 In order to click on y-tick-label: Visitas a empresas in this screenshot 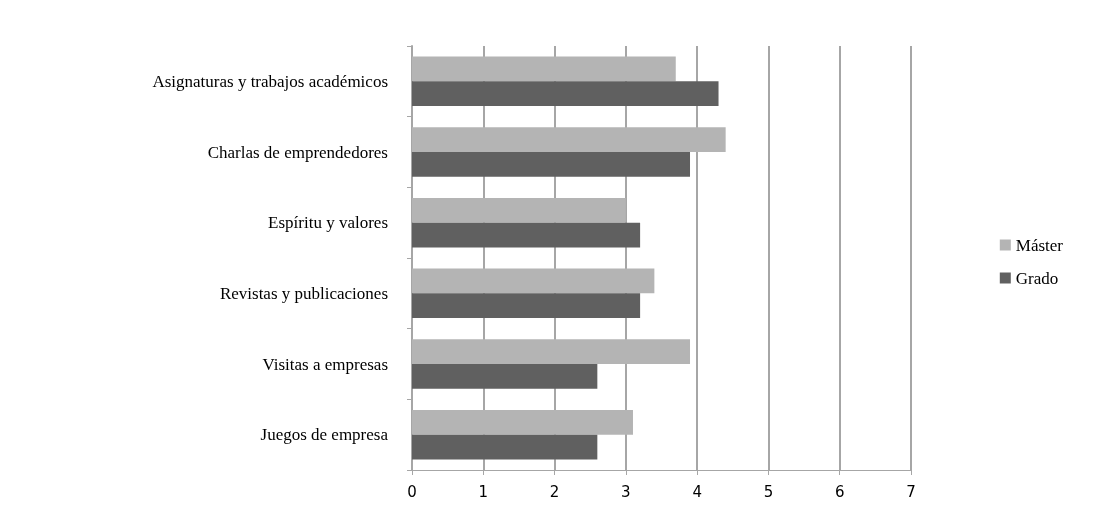, I will do `click(325, 364)`.